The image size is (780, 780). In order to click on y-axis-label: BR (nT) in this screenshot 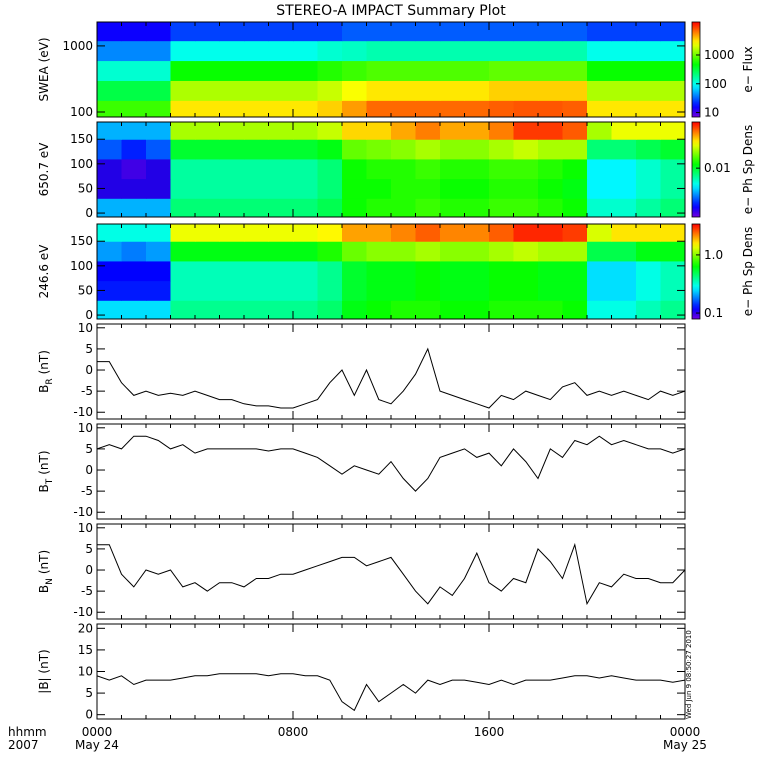, I will do `click(46, 371)`.